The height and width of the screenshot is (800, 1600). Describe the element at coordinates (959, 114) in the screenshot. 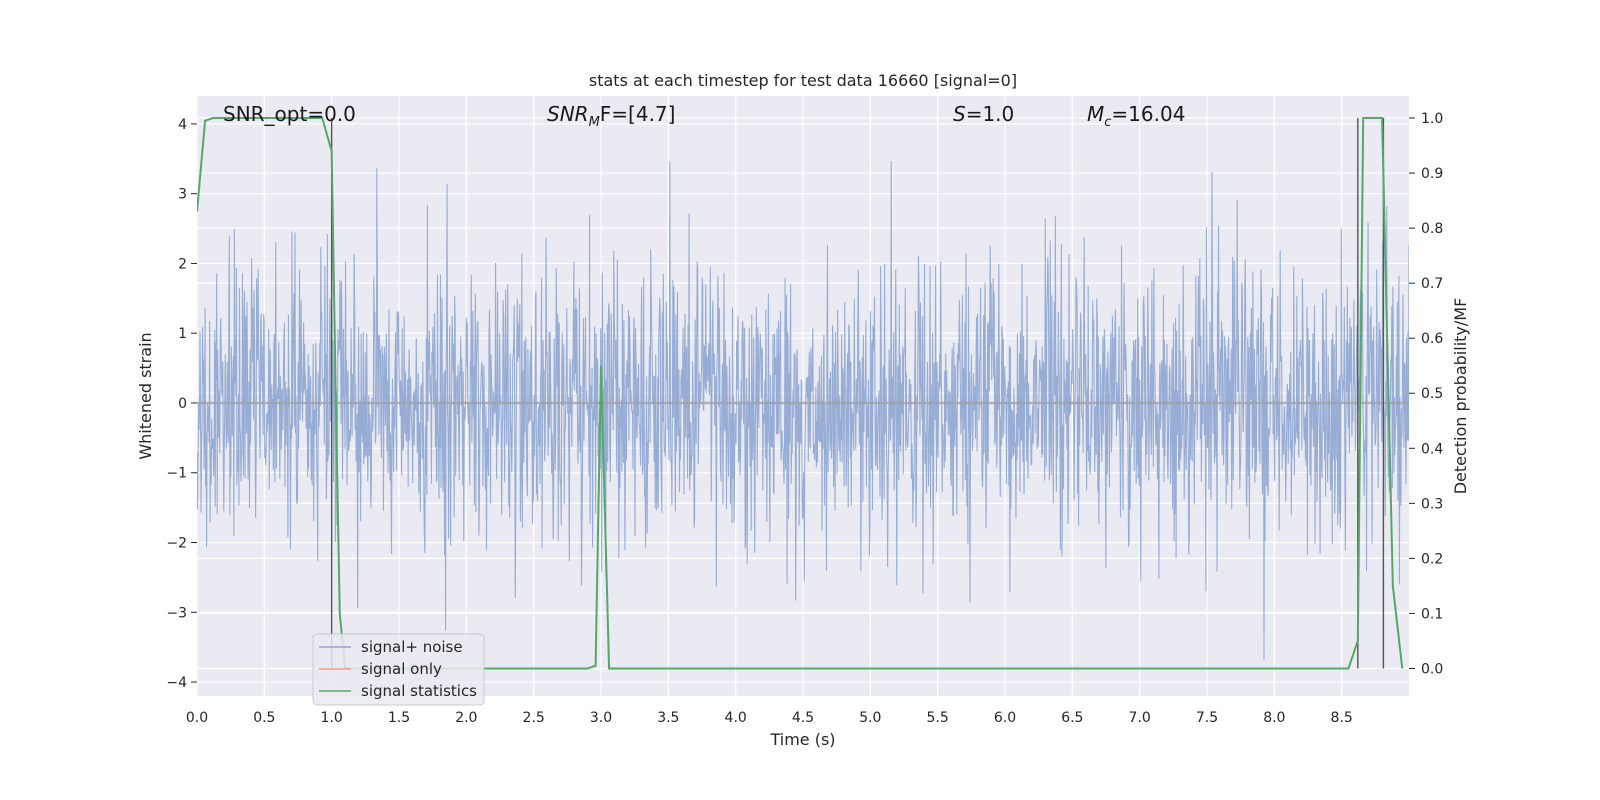

I see `s-italic: S` at that location.